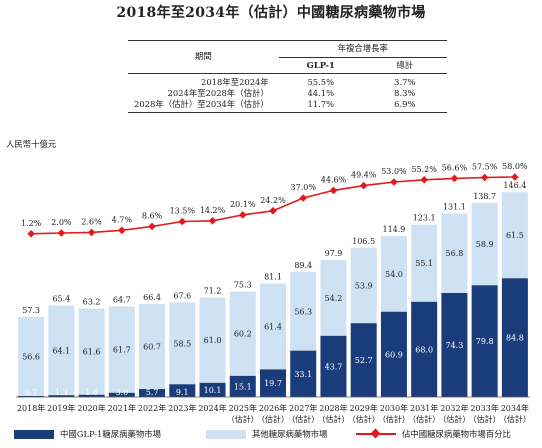 The image size is (542, 448). I want to click on bar-other-label: 60.7, so click(152, 347).